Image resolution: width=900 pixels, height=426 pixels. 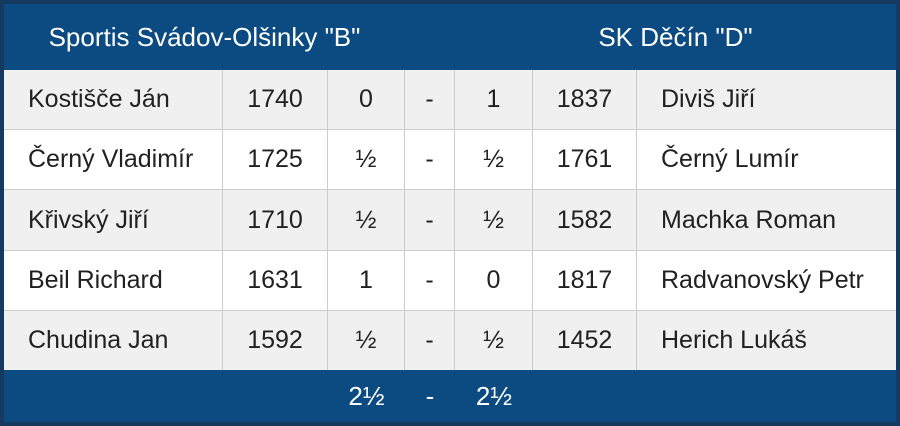 What do you see at coordinates (275, 280) in the screenshot?
I see `home-player-rating: 1631` at bounding box center [275, 280].